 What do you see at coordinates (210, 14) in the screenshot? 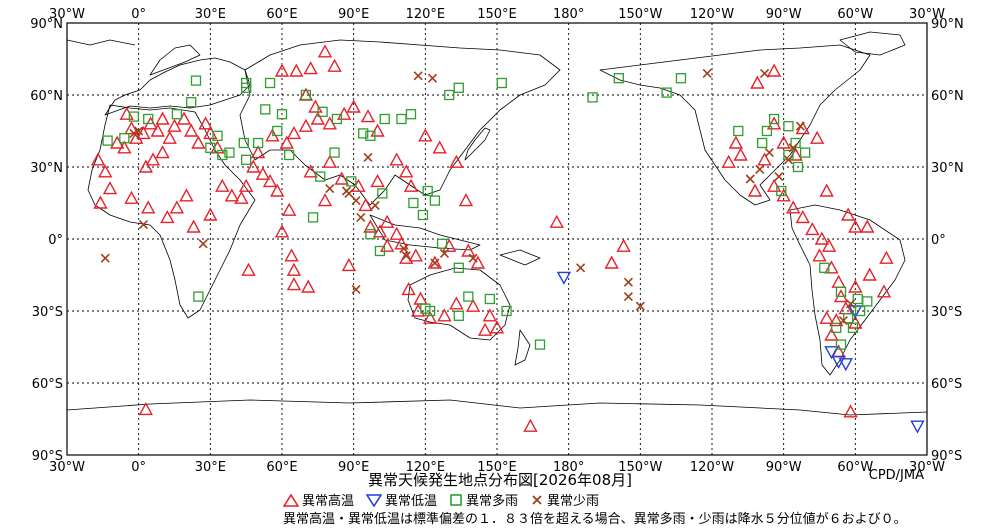
I see `x-tick-label-top: 30°E` at bounding box center [210, 14].